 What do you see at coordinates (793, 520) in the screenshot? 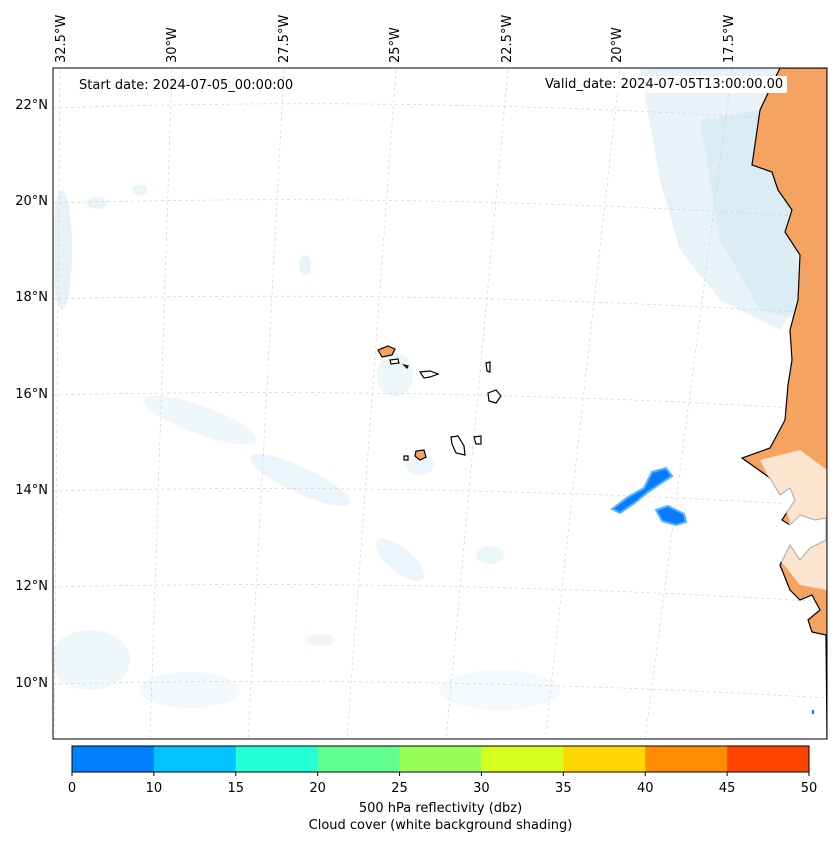
I see `africa-land-faded` at bounding box center [793, 520].